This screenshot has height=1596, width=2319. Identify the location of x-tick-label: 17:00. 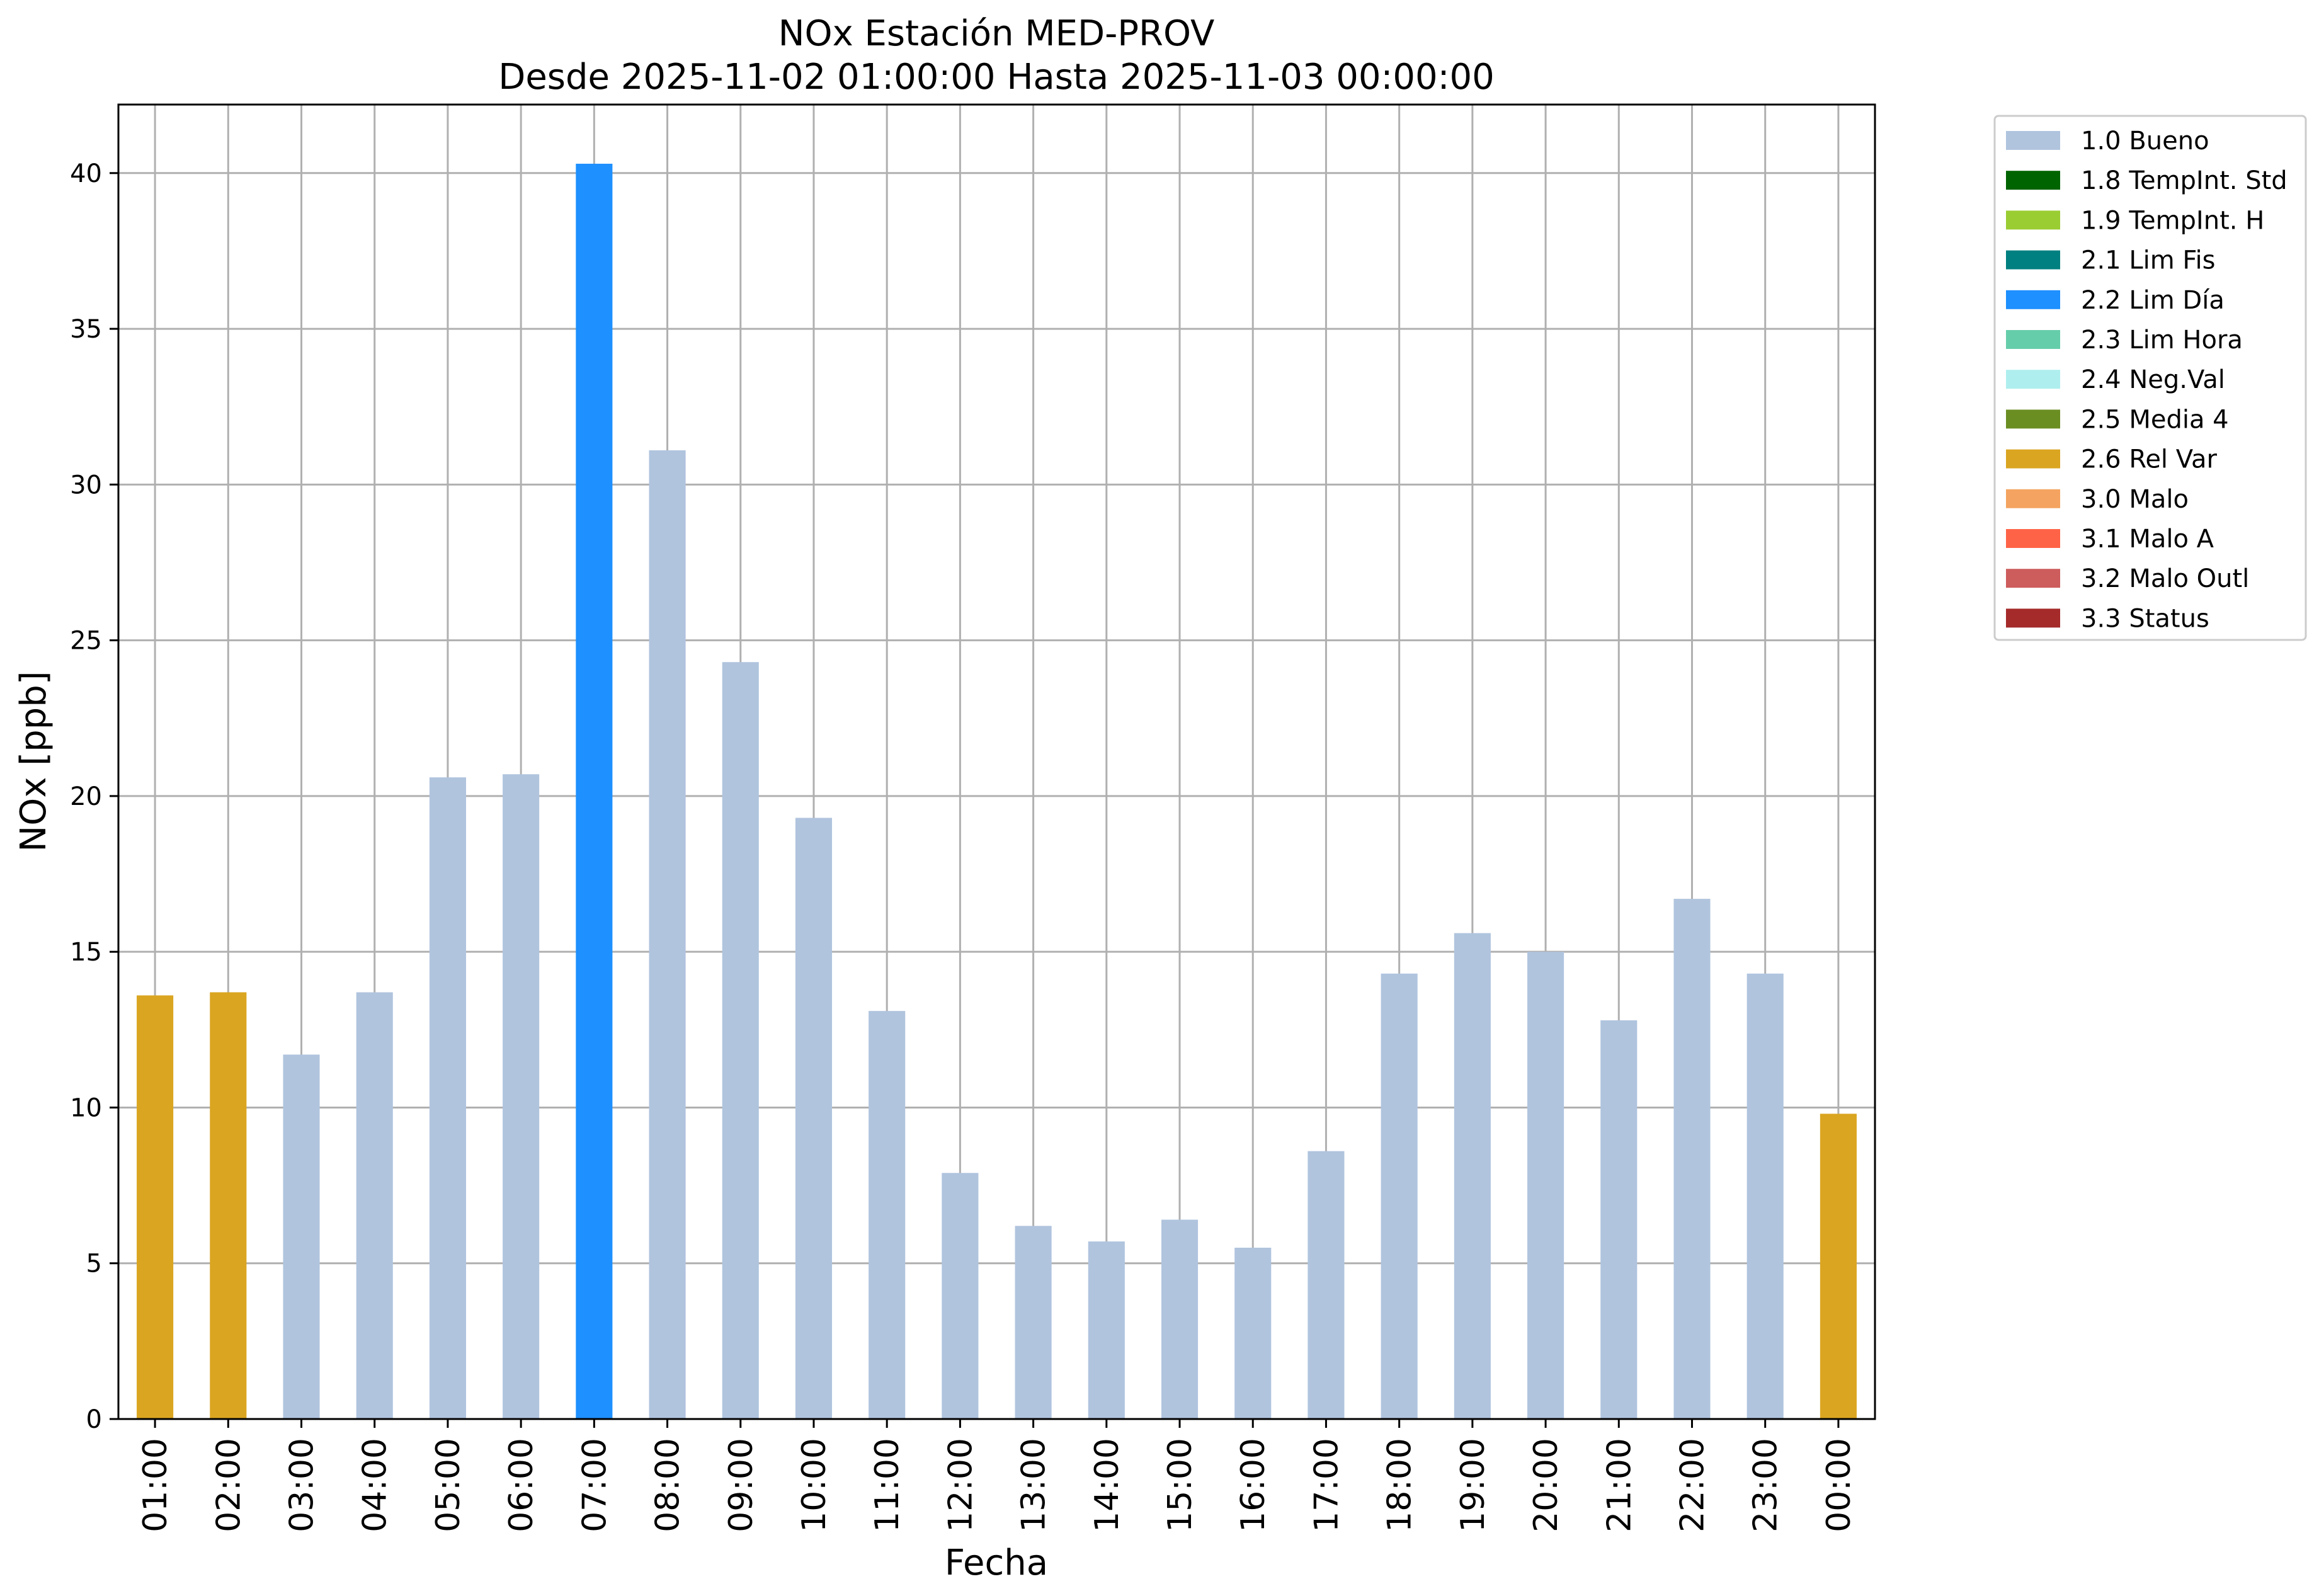
(1326, 1485).